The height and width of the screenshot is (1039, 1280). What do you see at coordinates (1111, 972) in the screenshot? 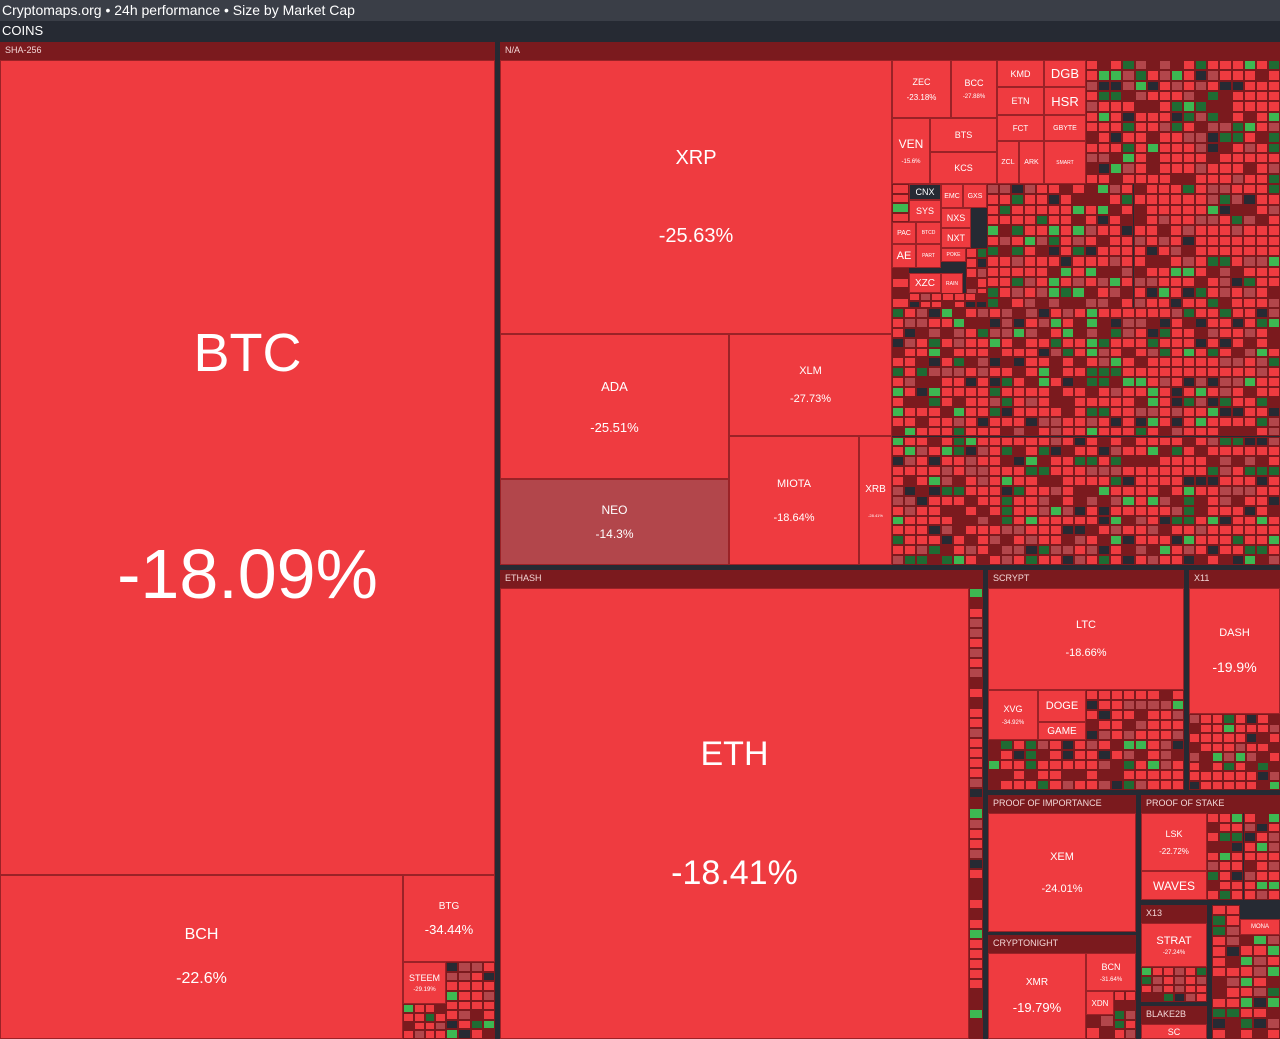
I see `coin-tile-bcn: BCN -31.64%` at bounding box center [1111, 972].